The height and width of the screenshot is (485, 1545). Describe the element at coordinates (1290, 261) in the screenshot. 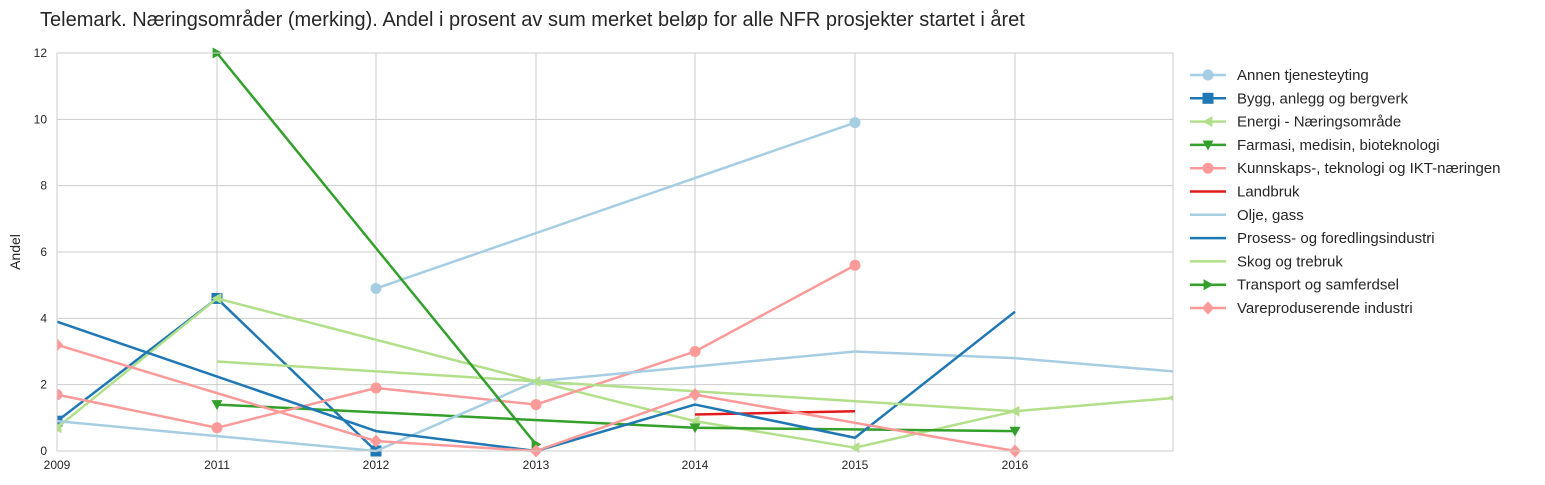

I see `legend-label: Skog og trebruk` at that location.